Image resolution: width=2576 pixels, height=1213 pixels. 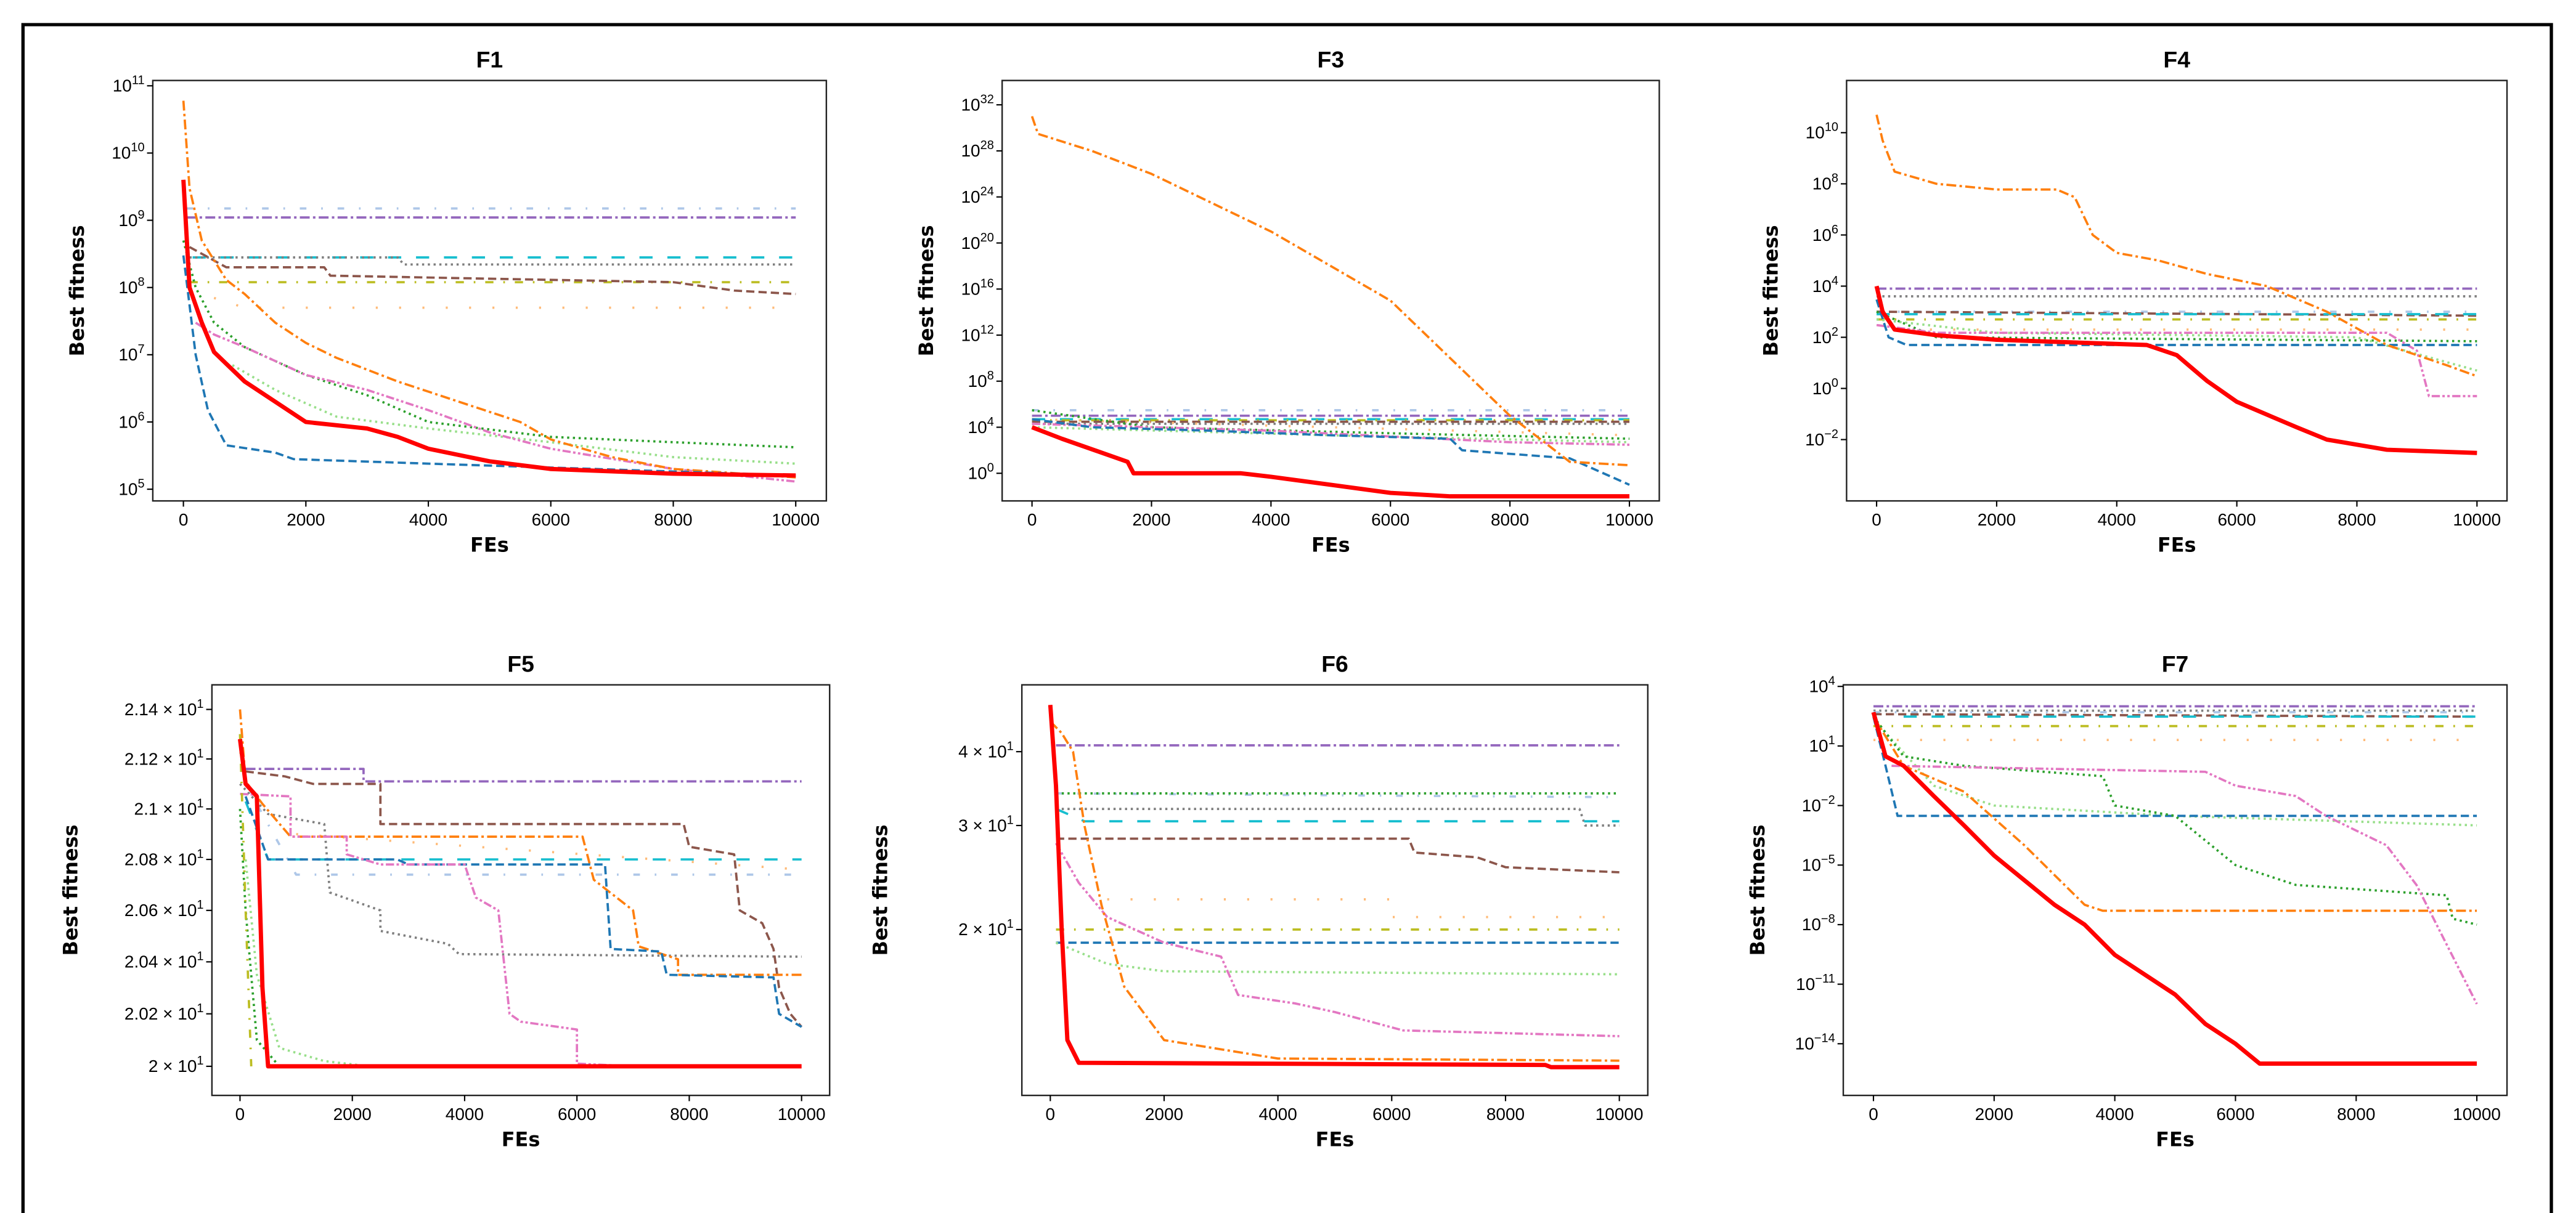 I want to click on y-tick-exponent: 5, so click(x=140, y=484).